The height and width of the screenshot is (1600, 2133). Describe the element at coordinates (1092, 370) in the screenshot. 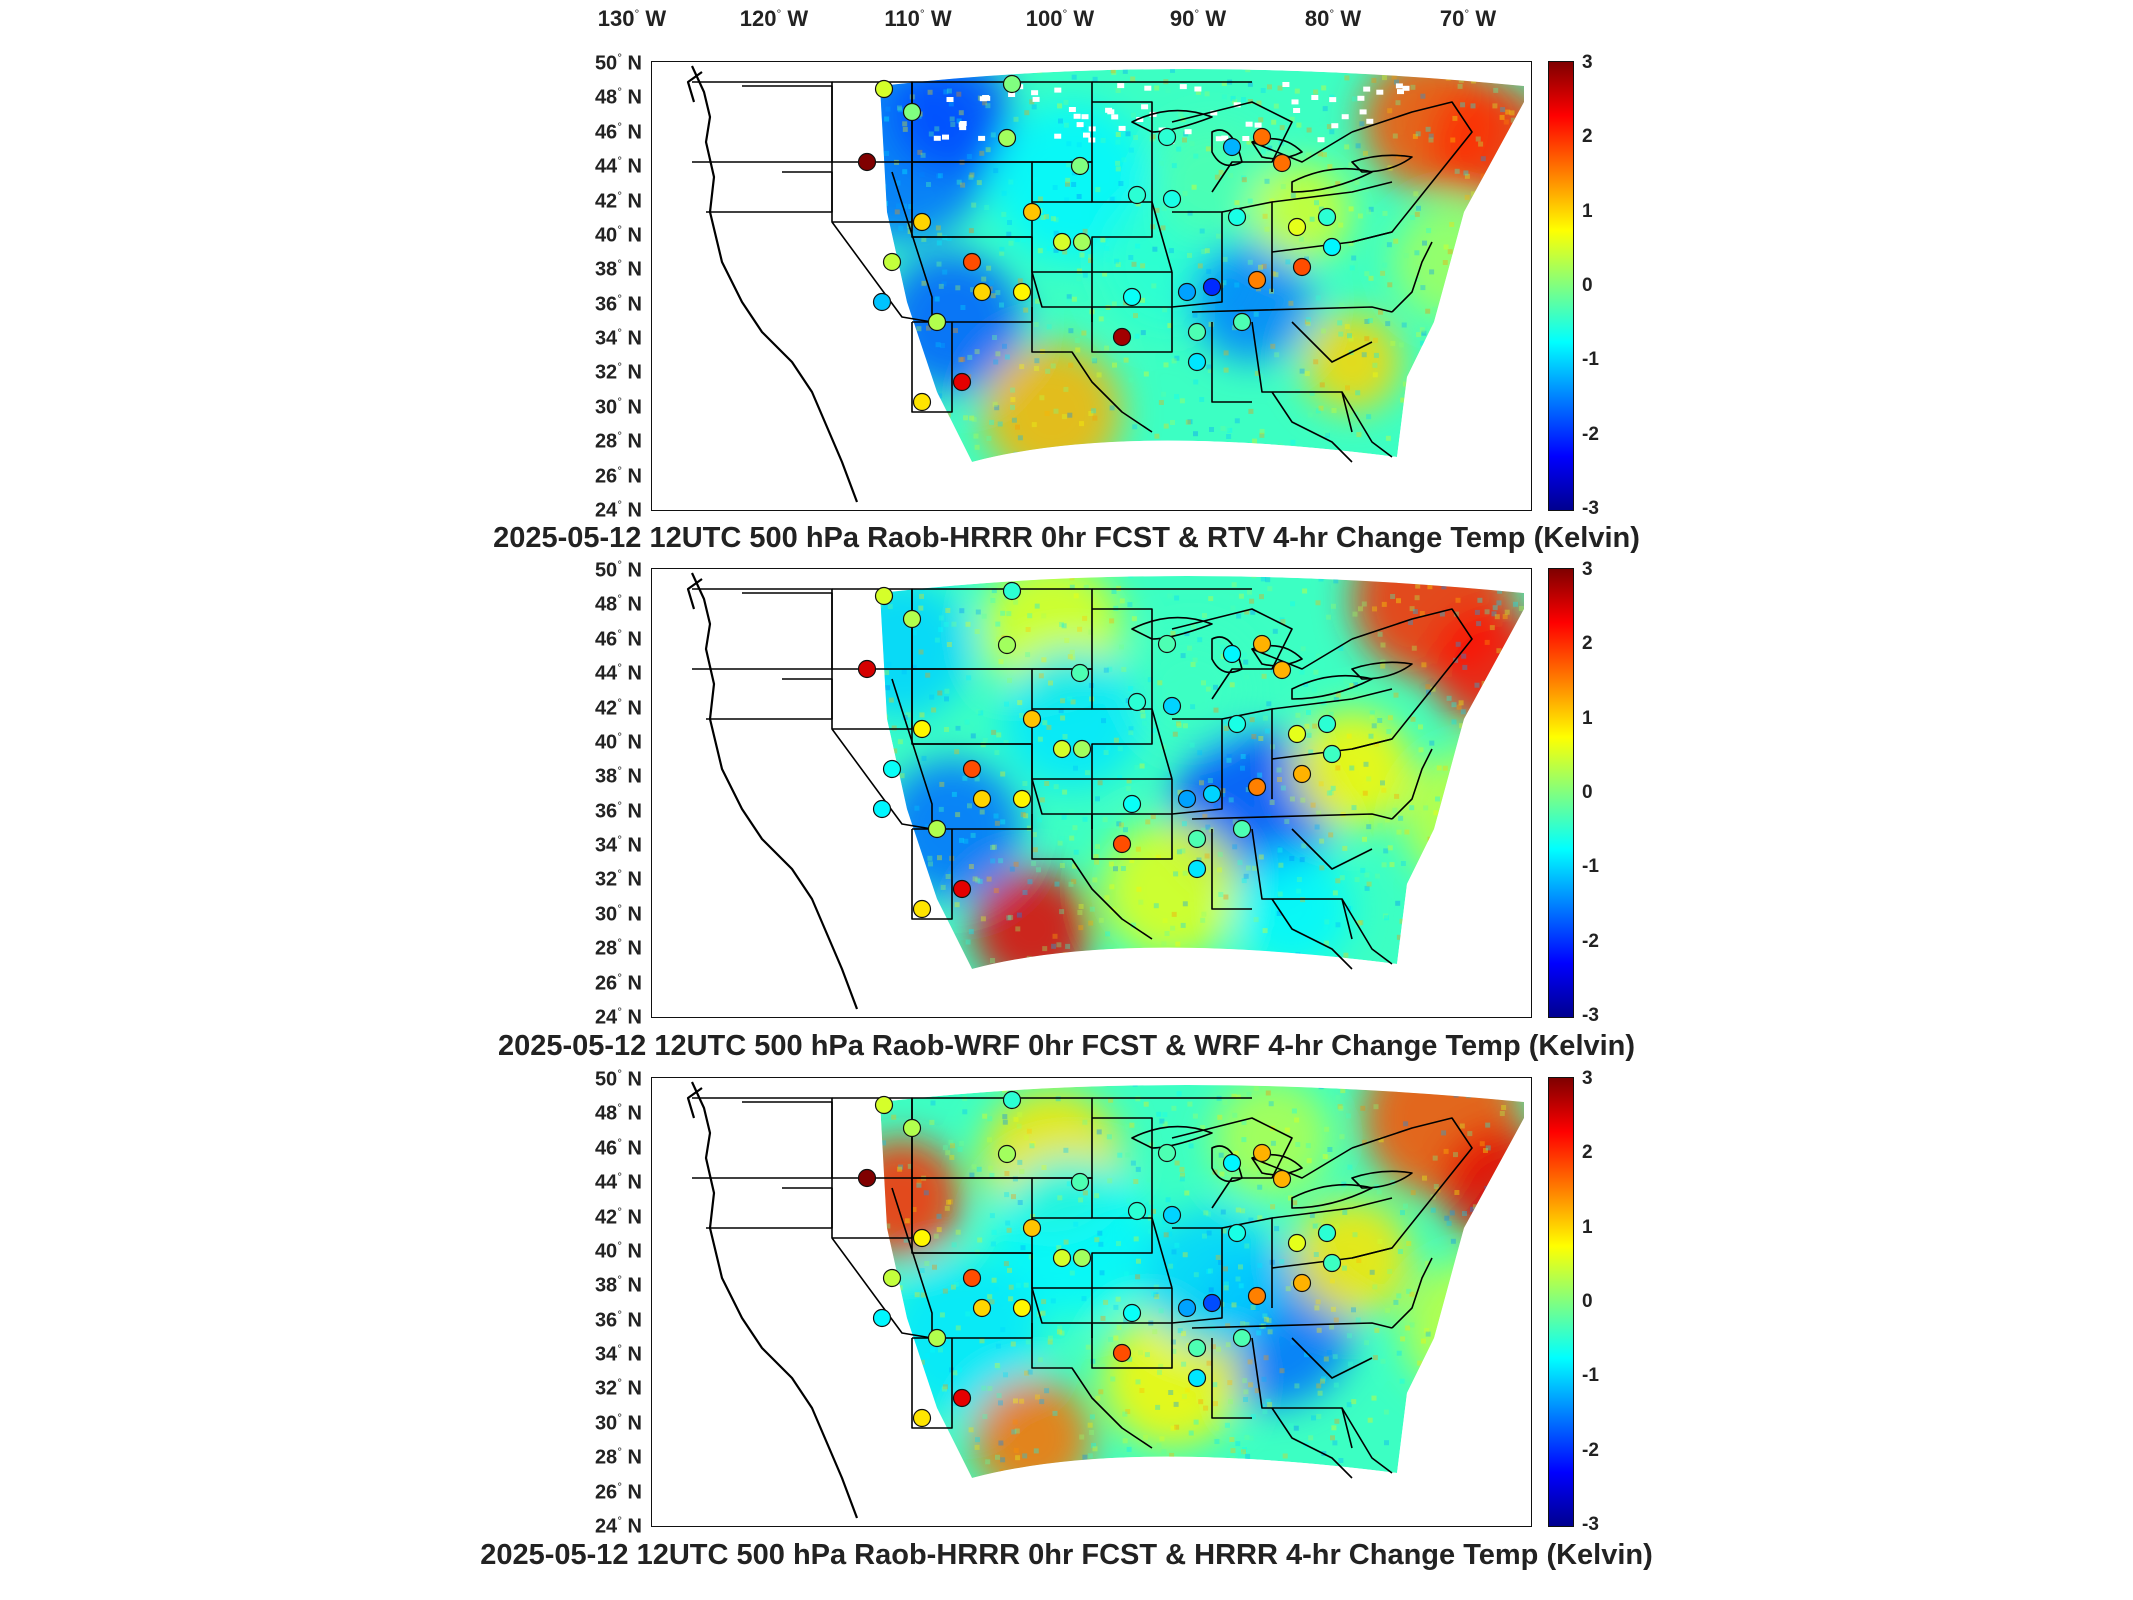

I see `state-boundary` at that location.